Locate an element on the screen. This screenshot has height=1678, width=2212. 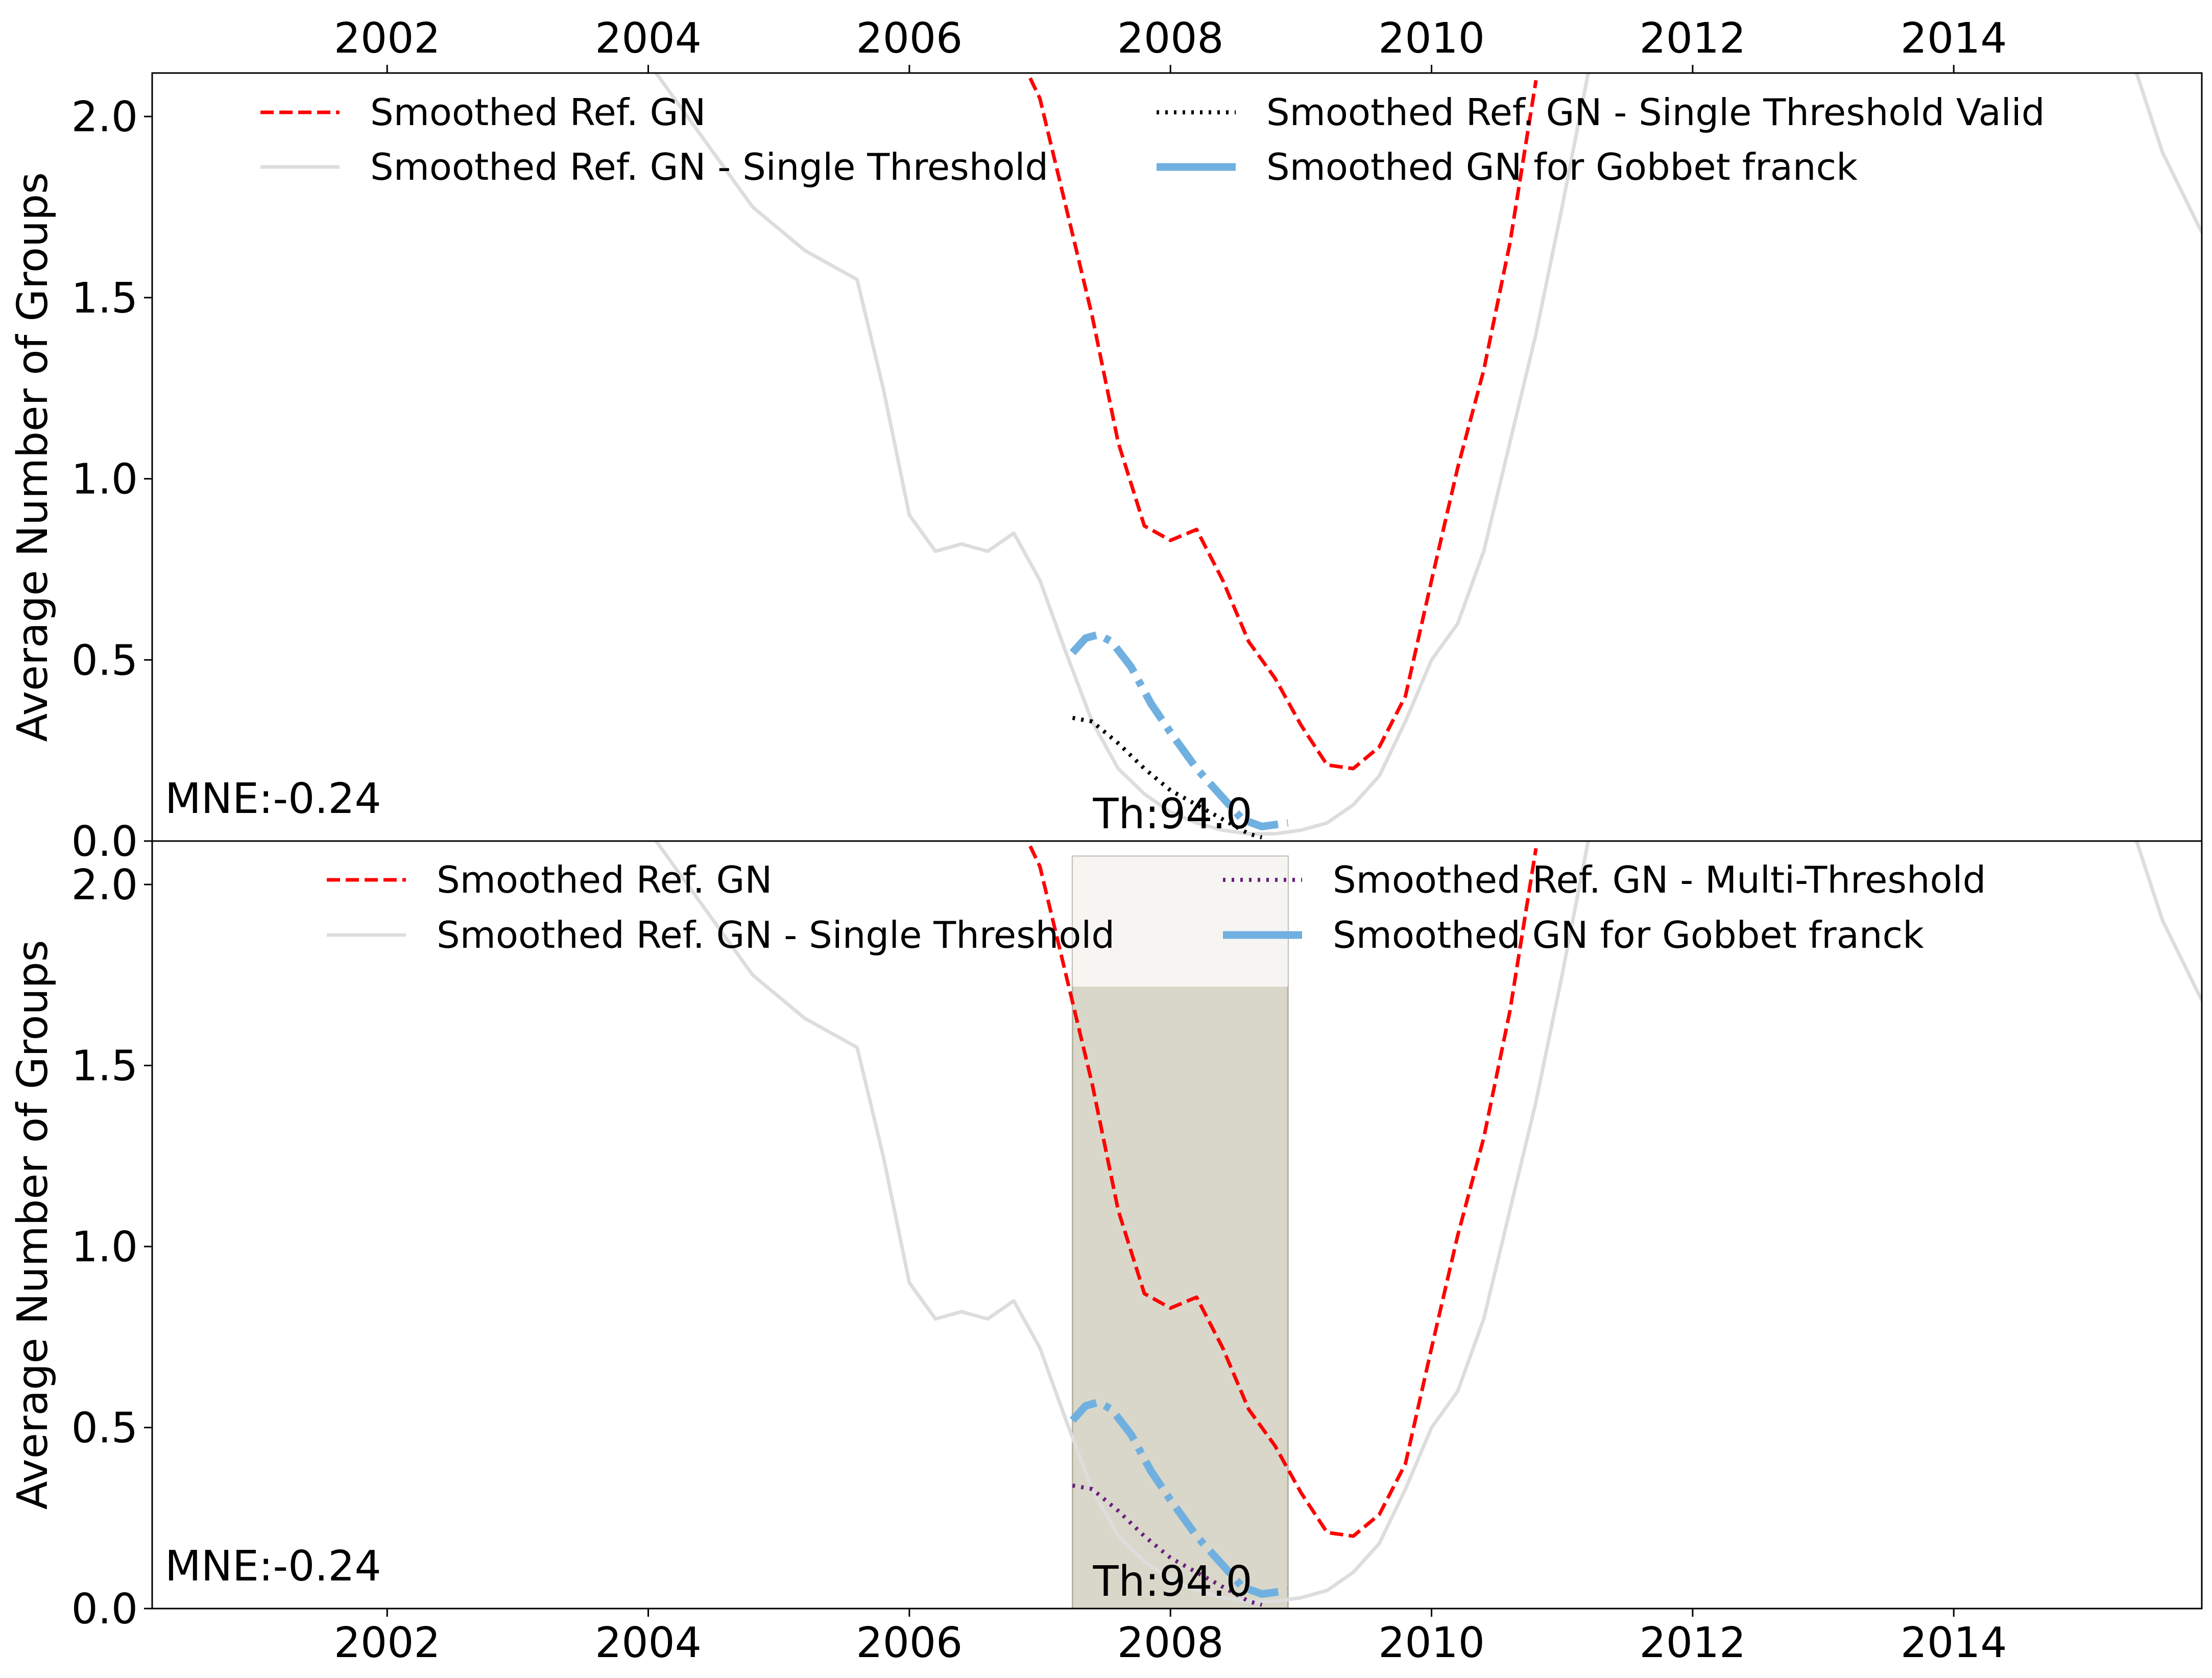
legend-label: Smoothed Ref. GN - Multi-Threshold is located at coordinates (1659, 879).